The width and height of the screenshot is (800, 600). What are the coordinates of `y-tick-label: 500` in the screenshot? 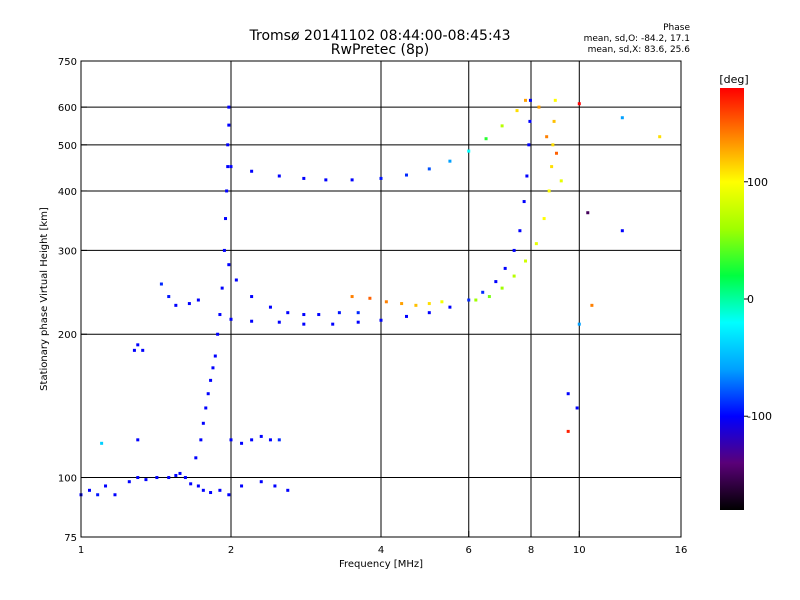 It's located at (67, 146).